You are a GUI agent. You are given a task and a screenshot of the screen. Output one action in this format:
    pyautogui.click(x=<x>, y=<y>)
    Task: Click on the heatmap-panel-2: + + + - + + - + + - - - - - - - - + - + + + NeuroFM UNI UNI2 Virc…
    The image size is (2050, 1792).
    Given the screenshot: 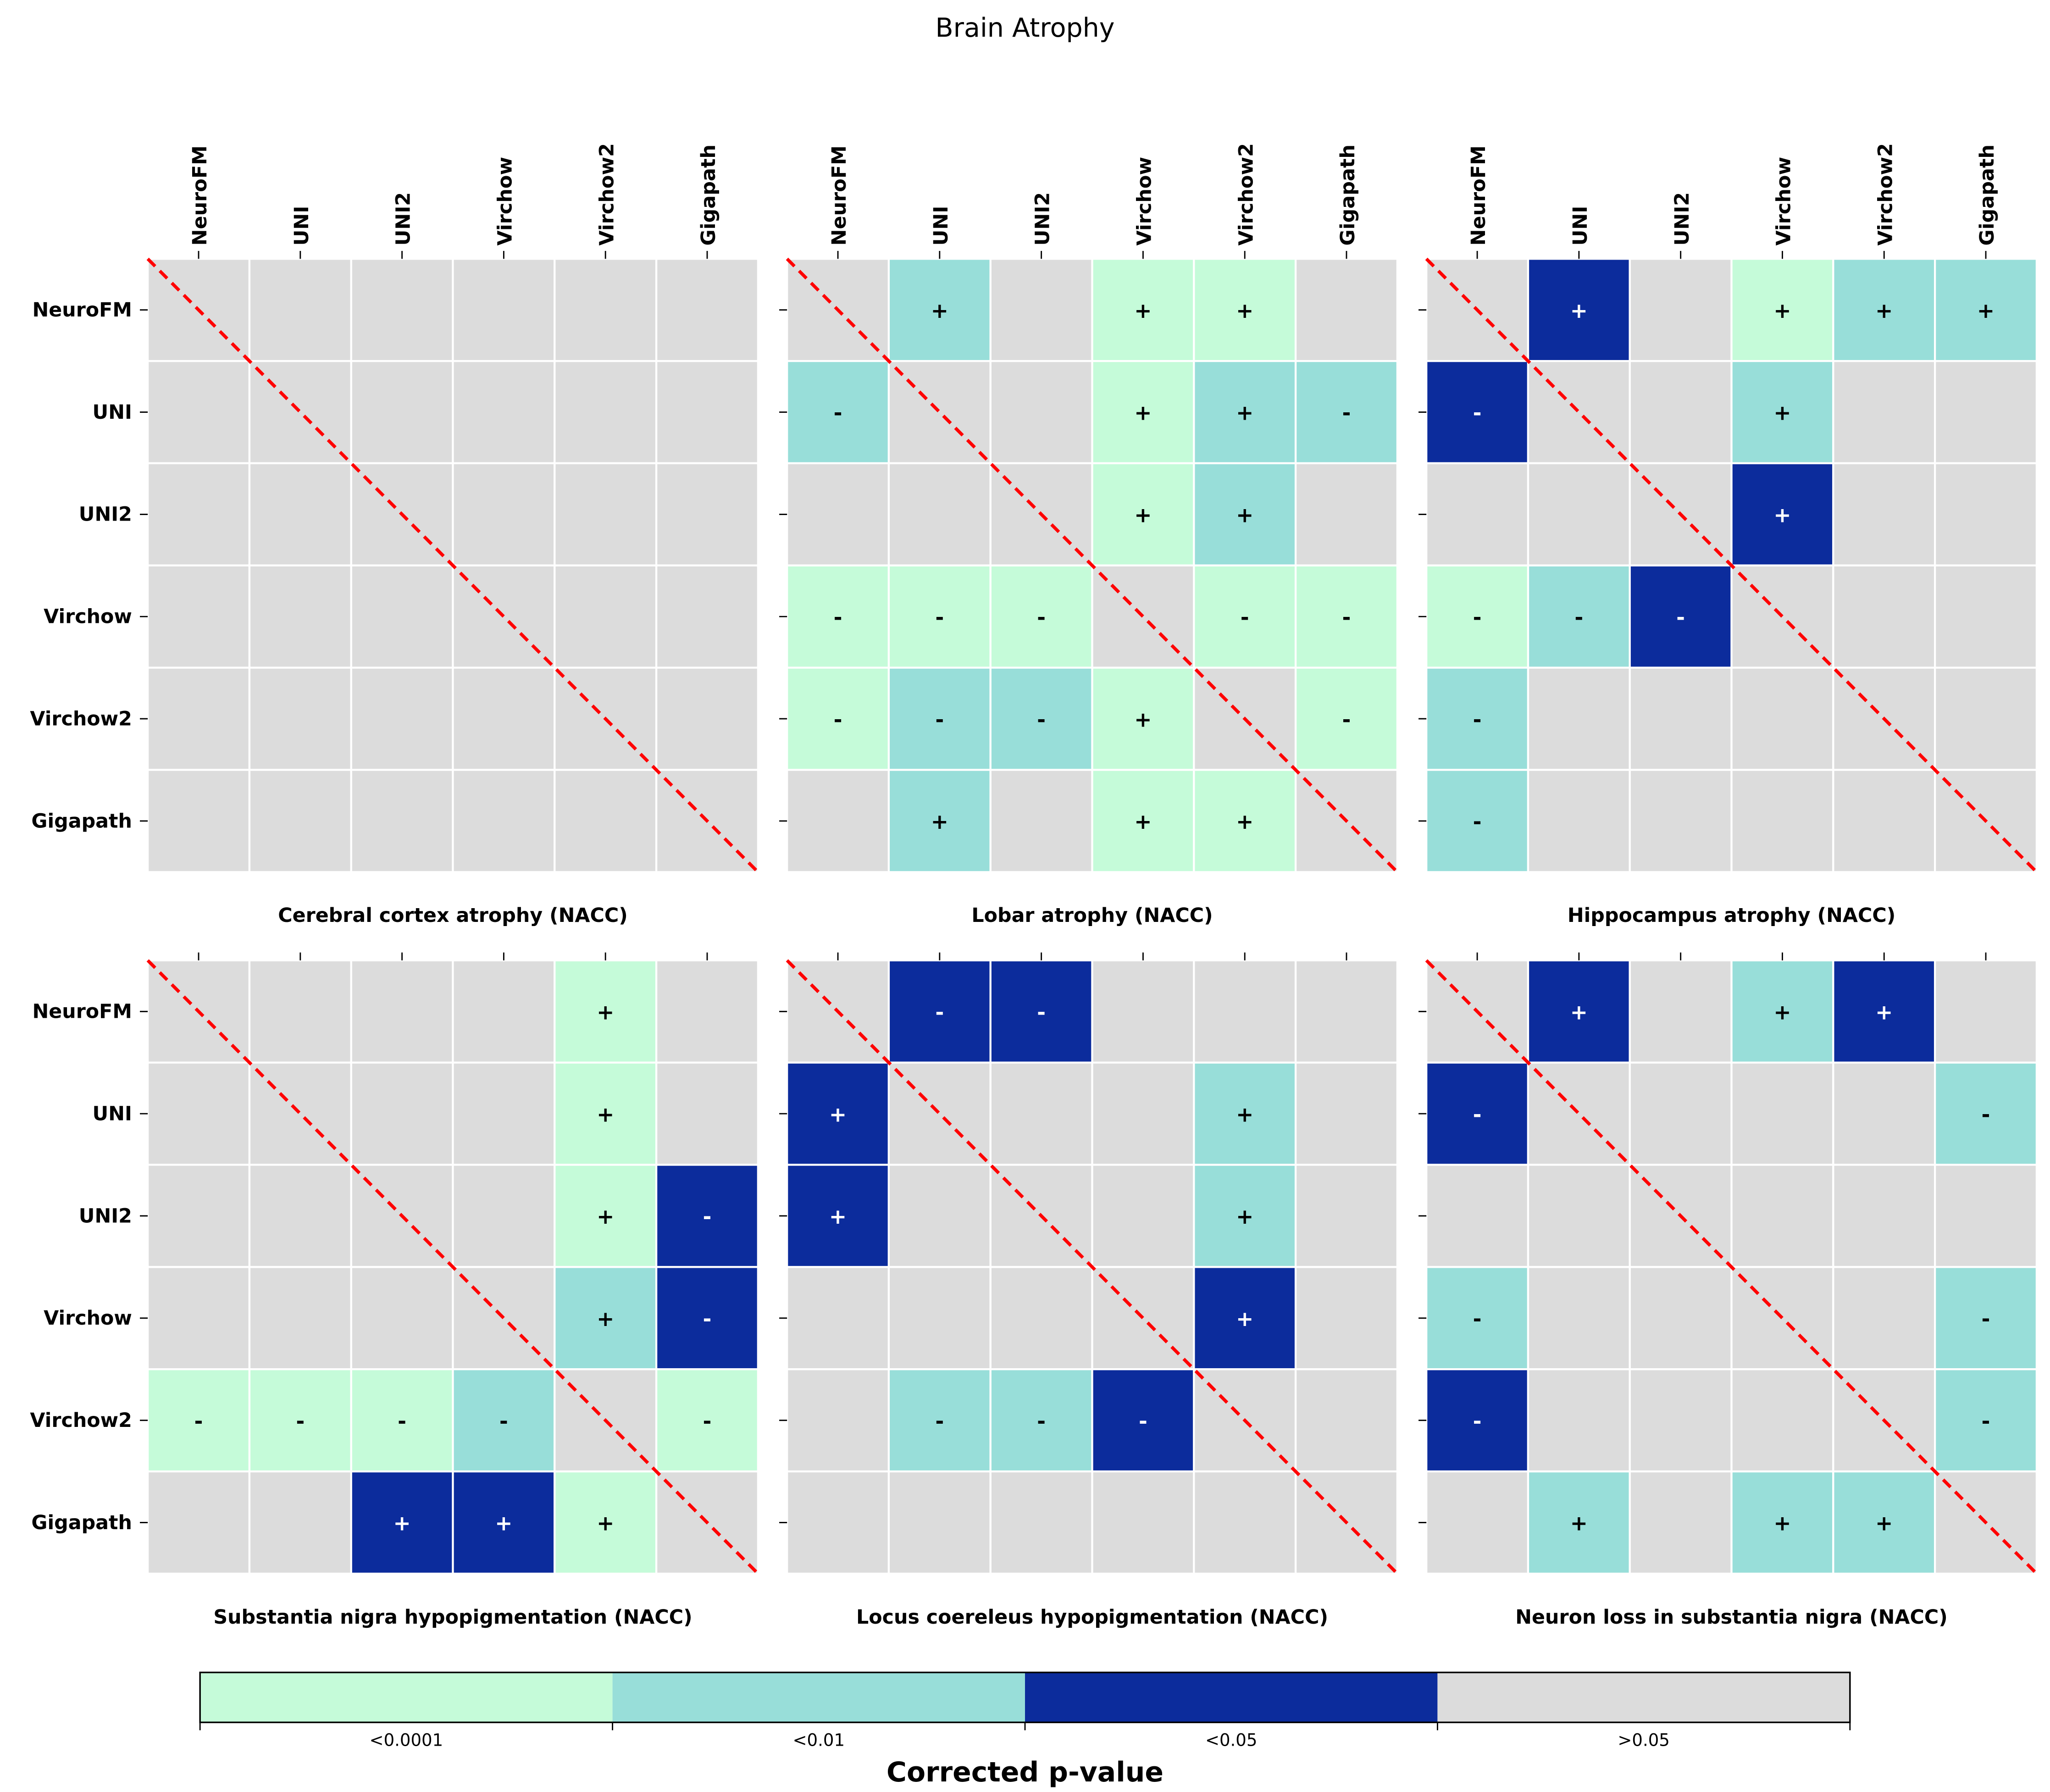 What is the action you would take?
    pyautogui.click(x=1089, y=535)
    